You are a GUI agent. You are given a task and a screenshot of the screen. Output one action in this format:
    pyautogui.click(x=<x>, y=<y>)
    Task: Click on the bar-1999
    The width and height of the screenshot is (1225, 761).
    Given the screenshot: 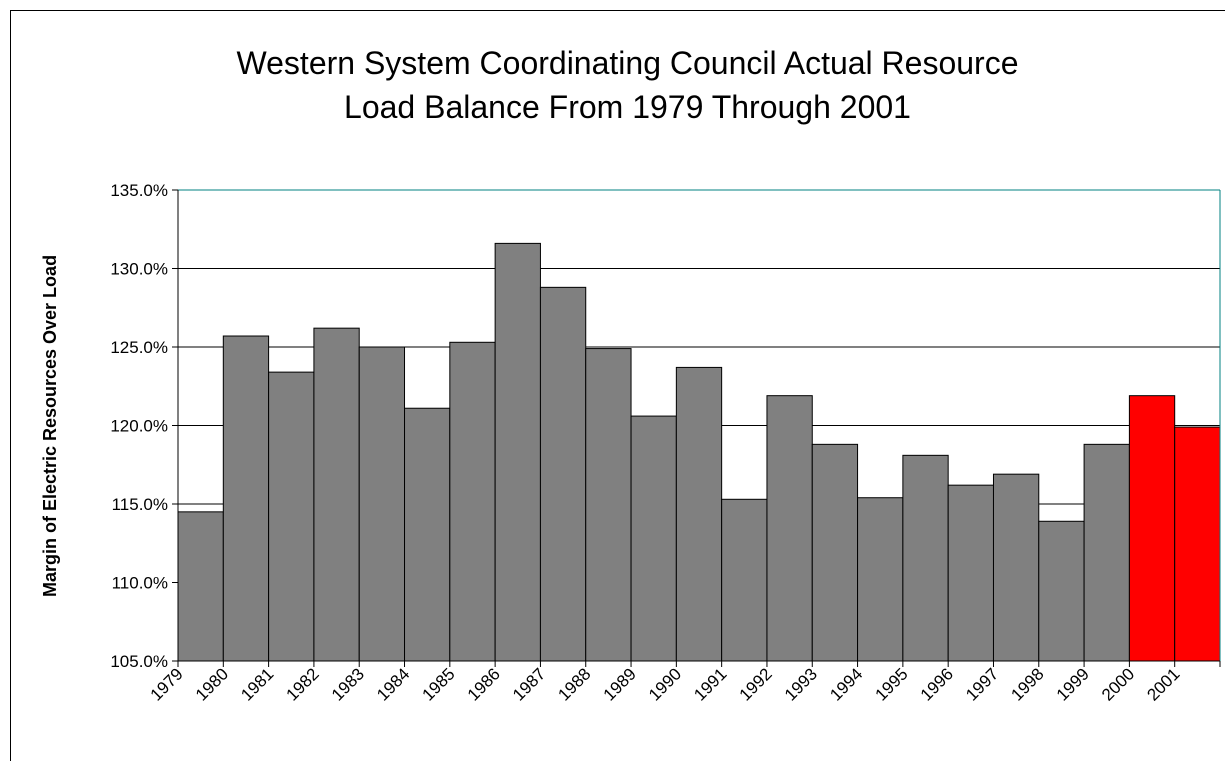 What is the action you would take?
    pyautogui.click(x=1106, y=552)
    